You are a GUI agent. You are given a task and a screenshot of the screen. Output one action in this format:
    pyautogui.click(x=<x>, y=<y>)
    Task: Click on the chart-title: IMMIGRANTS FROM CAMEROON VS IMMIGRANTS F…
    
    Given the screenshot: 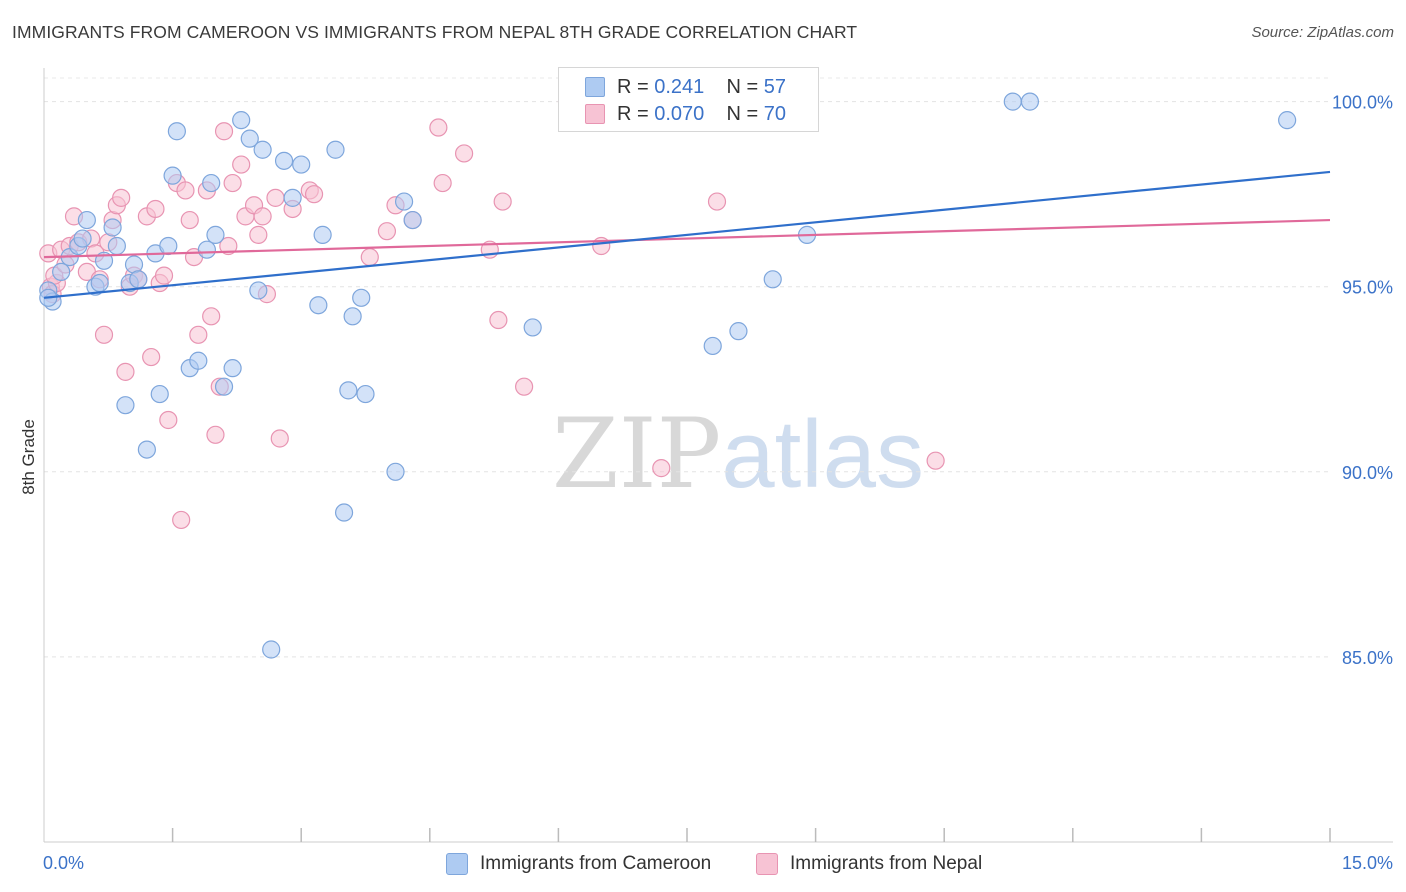 What is the action you would take?
    pyautogui.click(x=435, y=32)
    